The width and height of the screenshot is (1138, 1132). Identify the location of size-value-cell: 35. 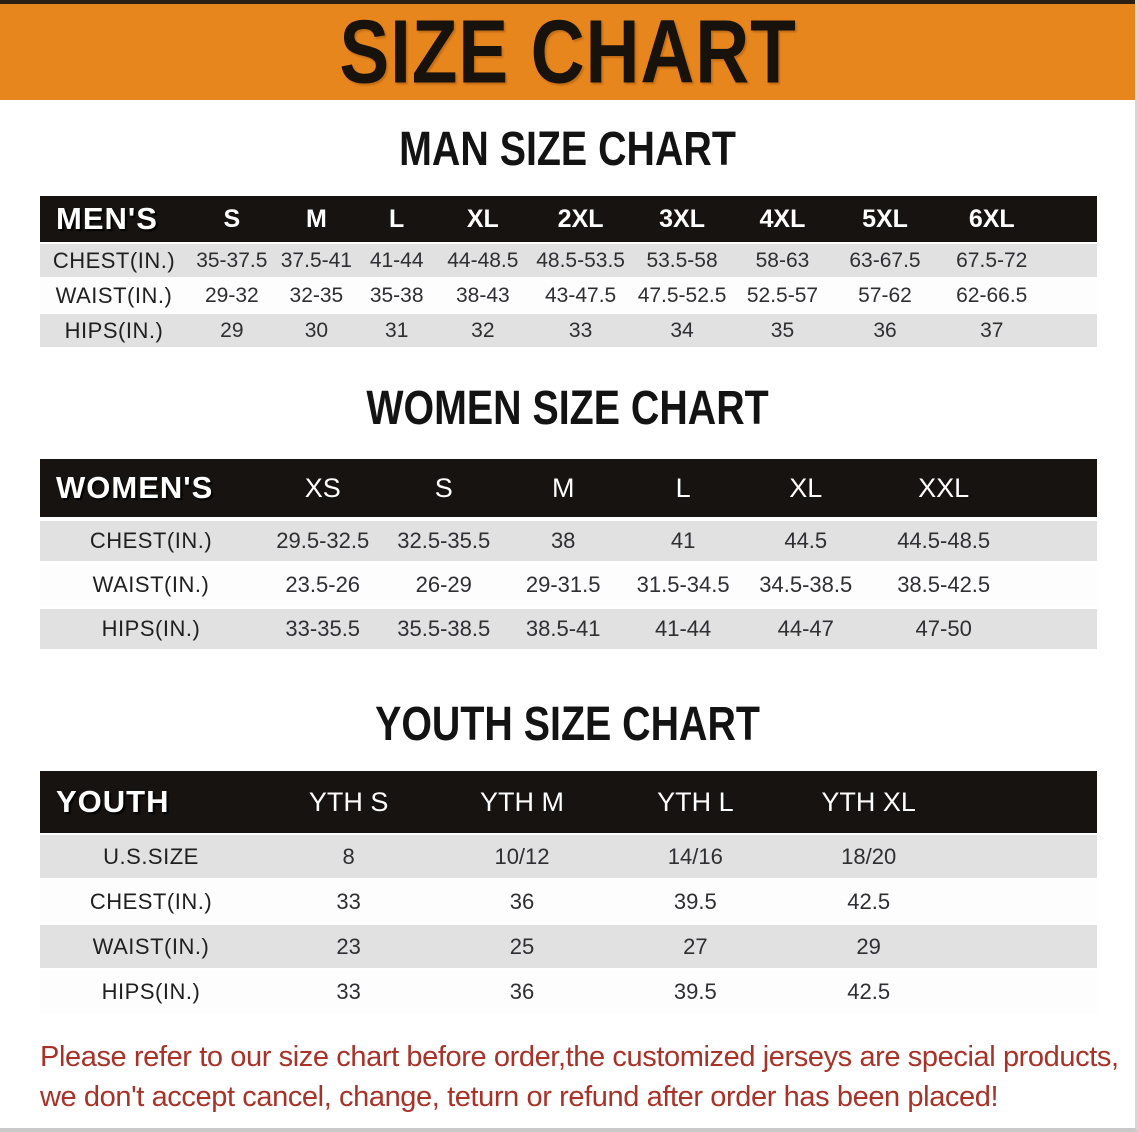
(782, 330).